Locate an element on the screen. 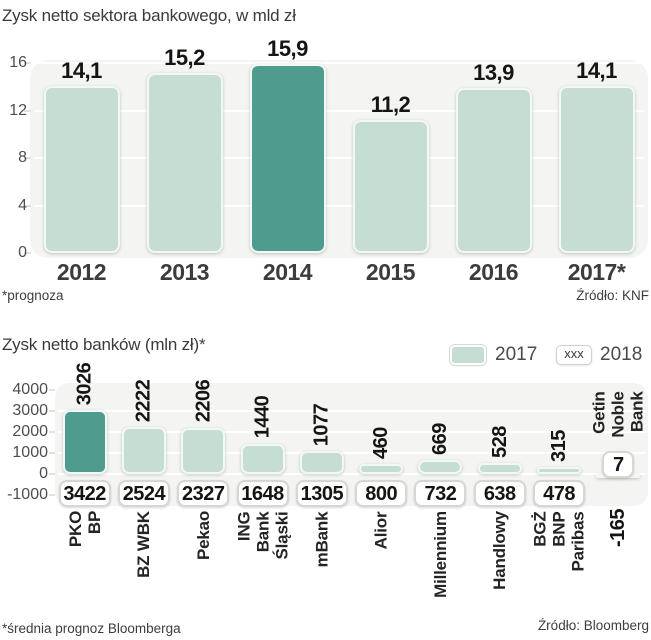  value-label: 11,2 is located at coordinates (390, 104).